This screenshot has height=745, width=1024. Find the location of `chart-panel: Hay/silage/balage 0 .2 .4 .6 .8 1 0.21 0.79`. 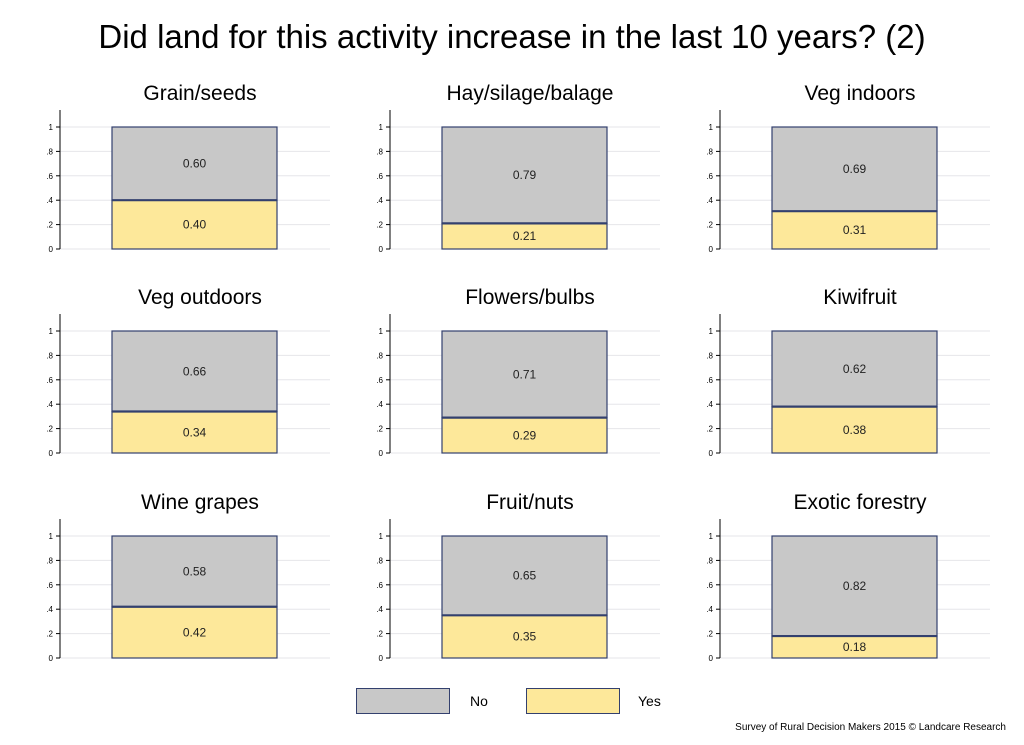

chart-panel: Hay/silage/balage 0 .2 .4 .6 .8 1 0.21 0.79 is located at coordinates (530, 177).